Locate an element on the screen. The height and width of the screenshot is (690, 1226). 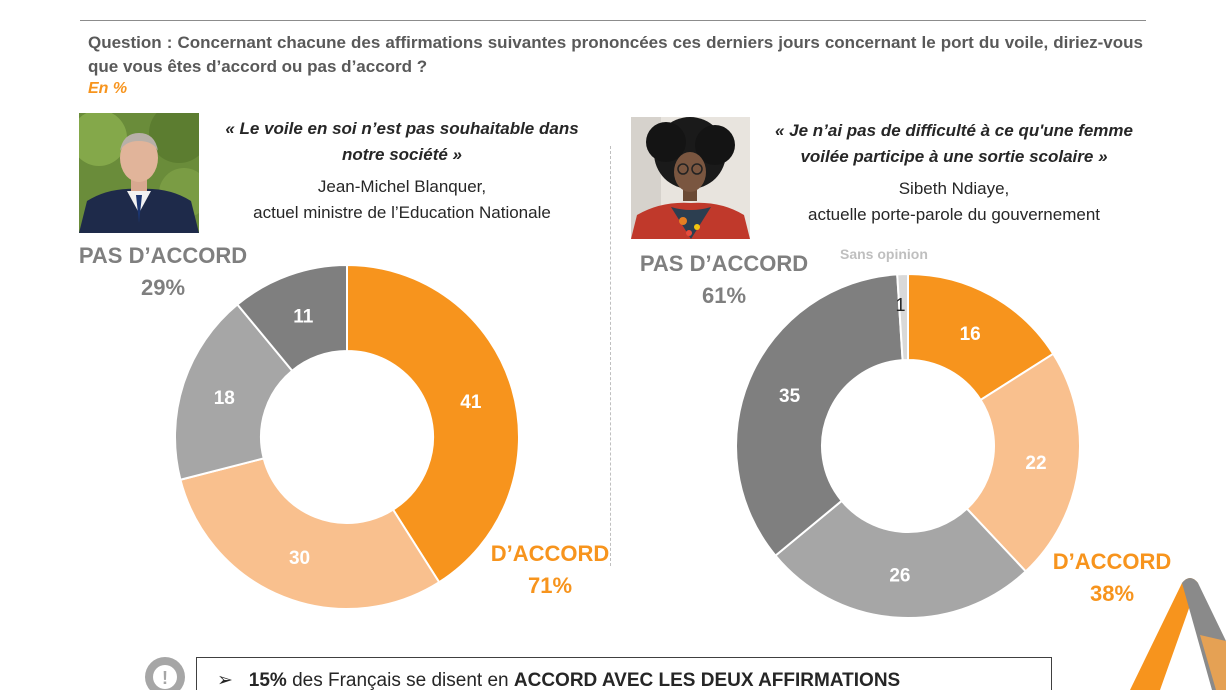
left-agree-text: D’ACCORD is located at coordinates (550, 553).